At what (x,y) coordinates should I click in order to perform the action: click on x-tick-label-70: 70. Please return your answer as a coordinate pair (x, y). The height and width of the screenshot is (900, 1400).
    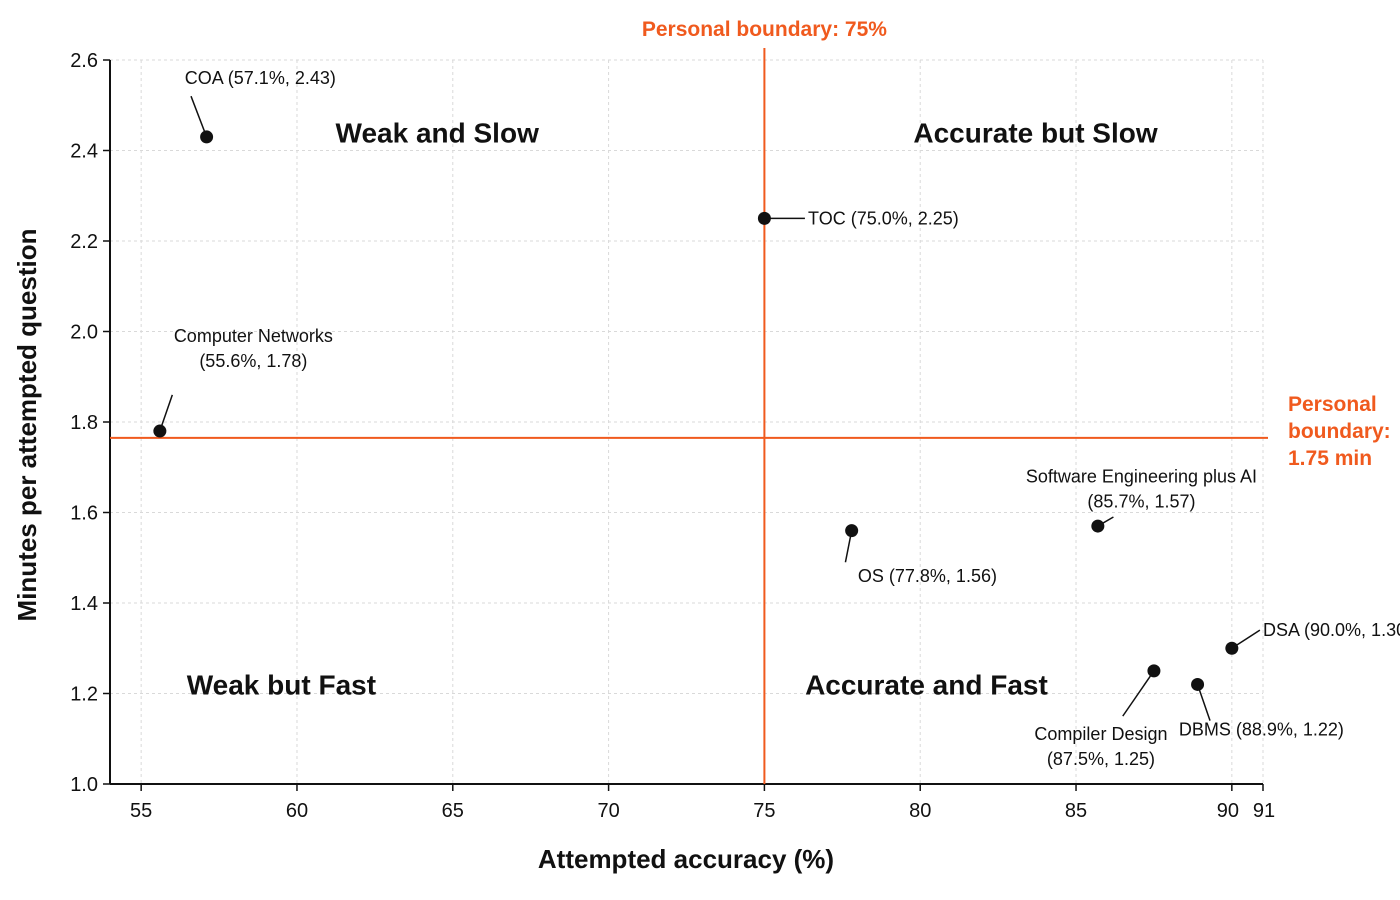
    Looking at the image, I should click on (608, 811).